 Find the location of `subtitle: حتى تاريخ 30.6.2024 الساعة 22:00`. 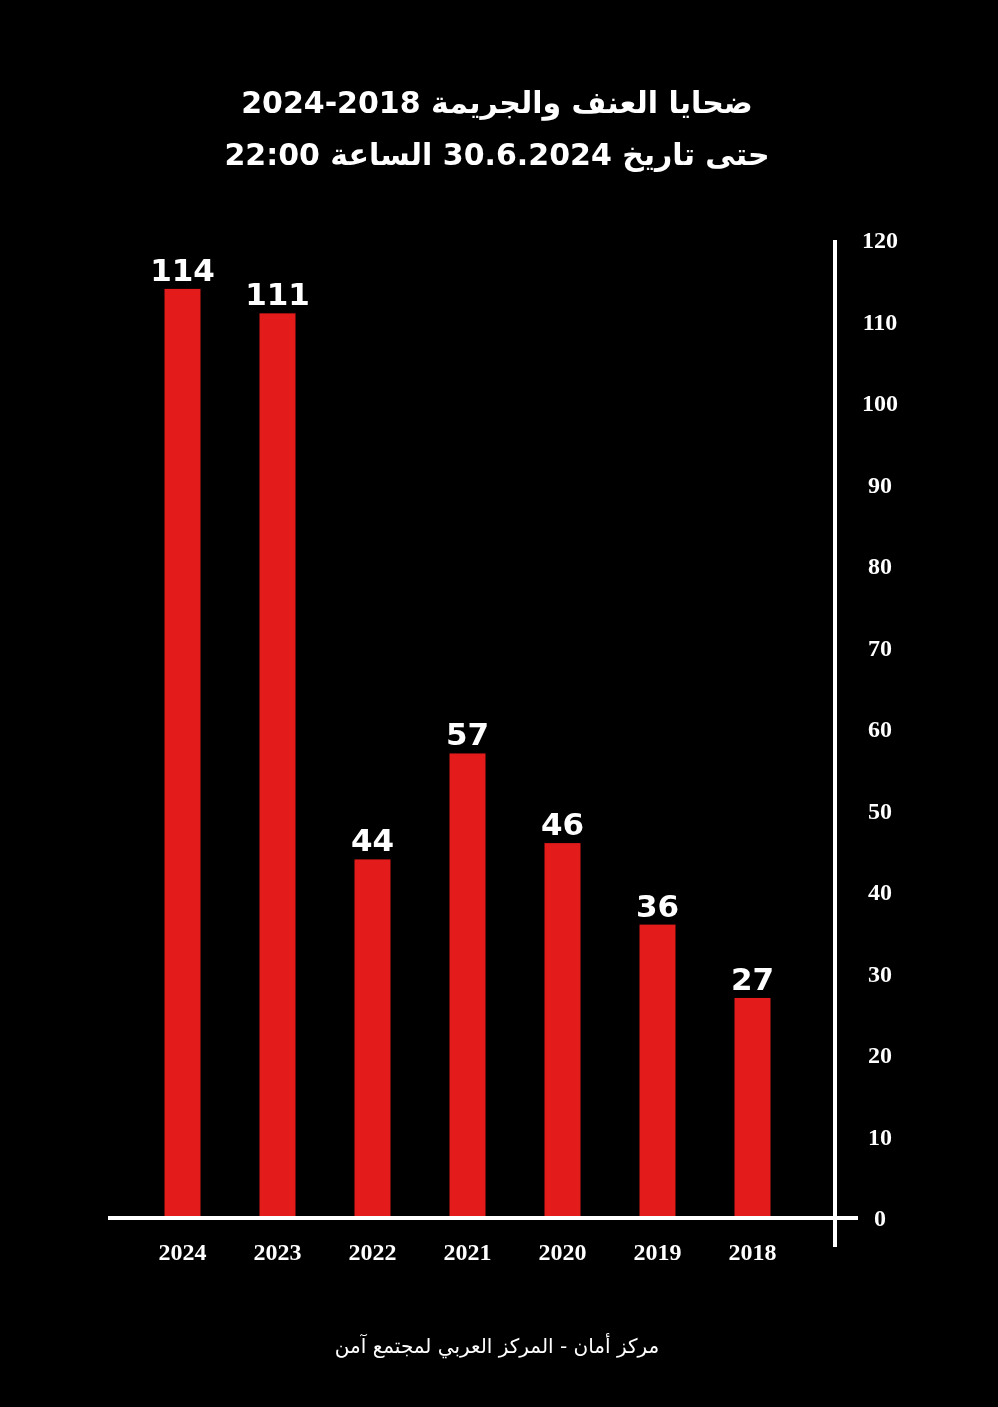

subtitle: حتى تاريخ 30.6.2024 الساعة 22:00 is located at coordinates (497, 154).